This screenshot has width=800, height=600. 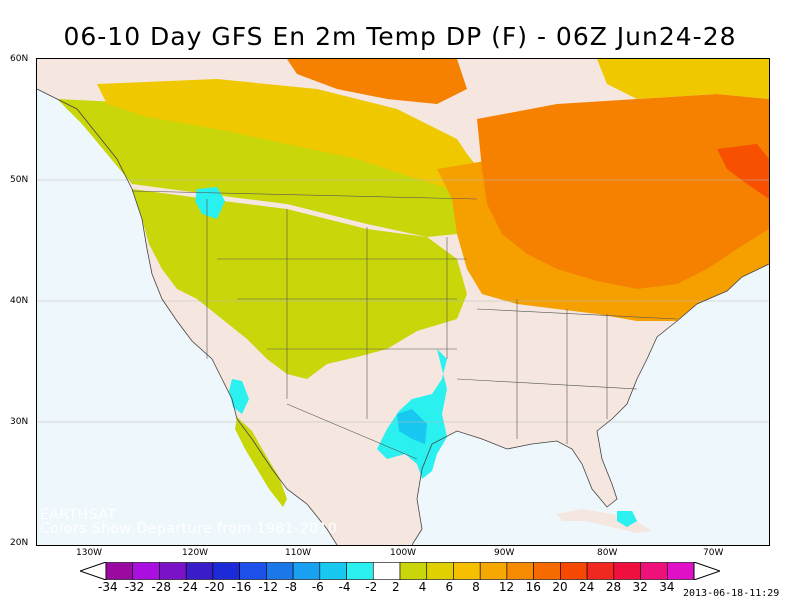 I want to click on scale-tick-label: 2, so click(x=396, y=587).